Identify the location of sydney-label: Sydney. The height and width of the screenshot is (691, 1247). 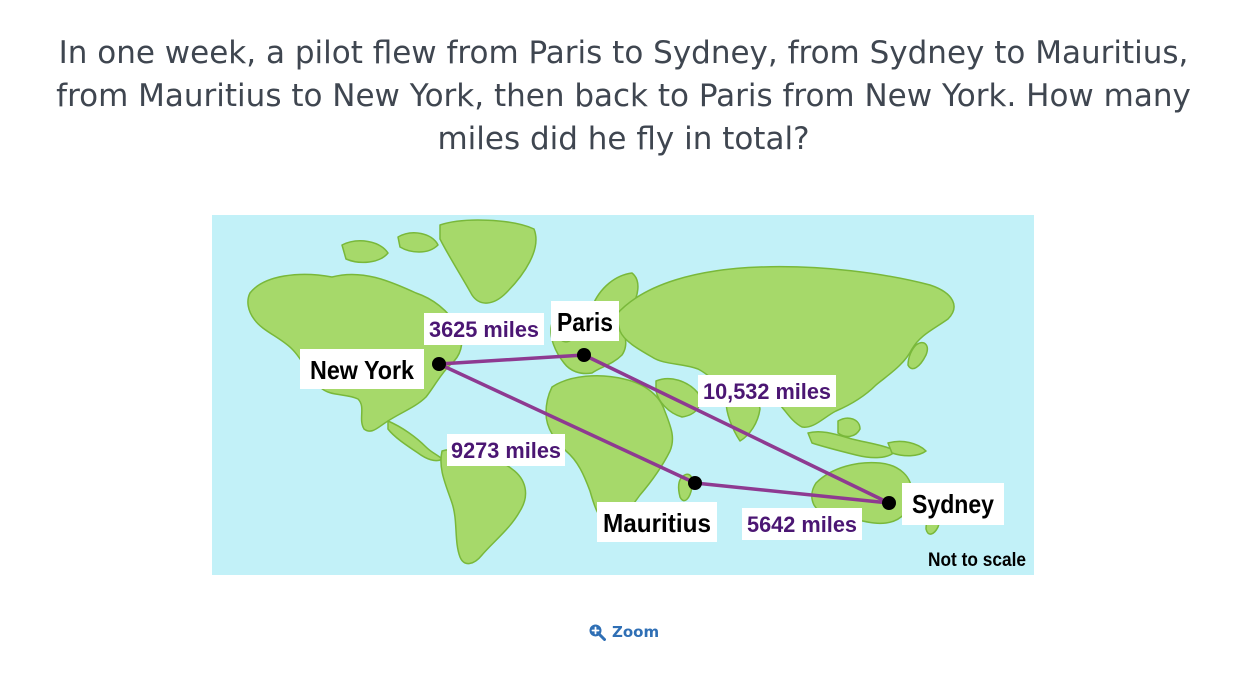
(953, 504).